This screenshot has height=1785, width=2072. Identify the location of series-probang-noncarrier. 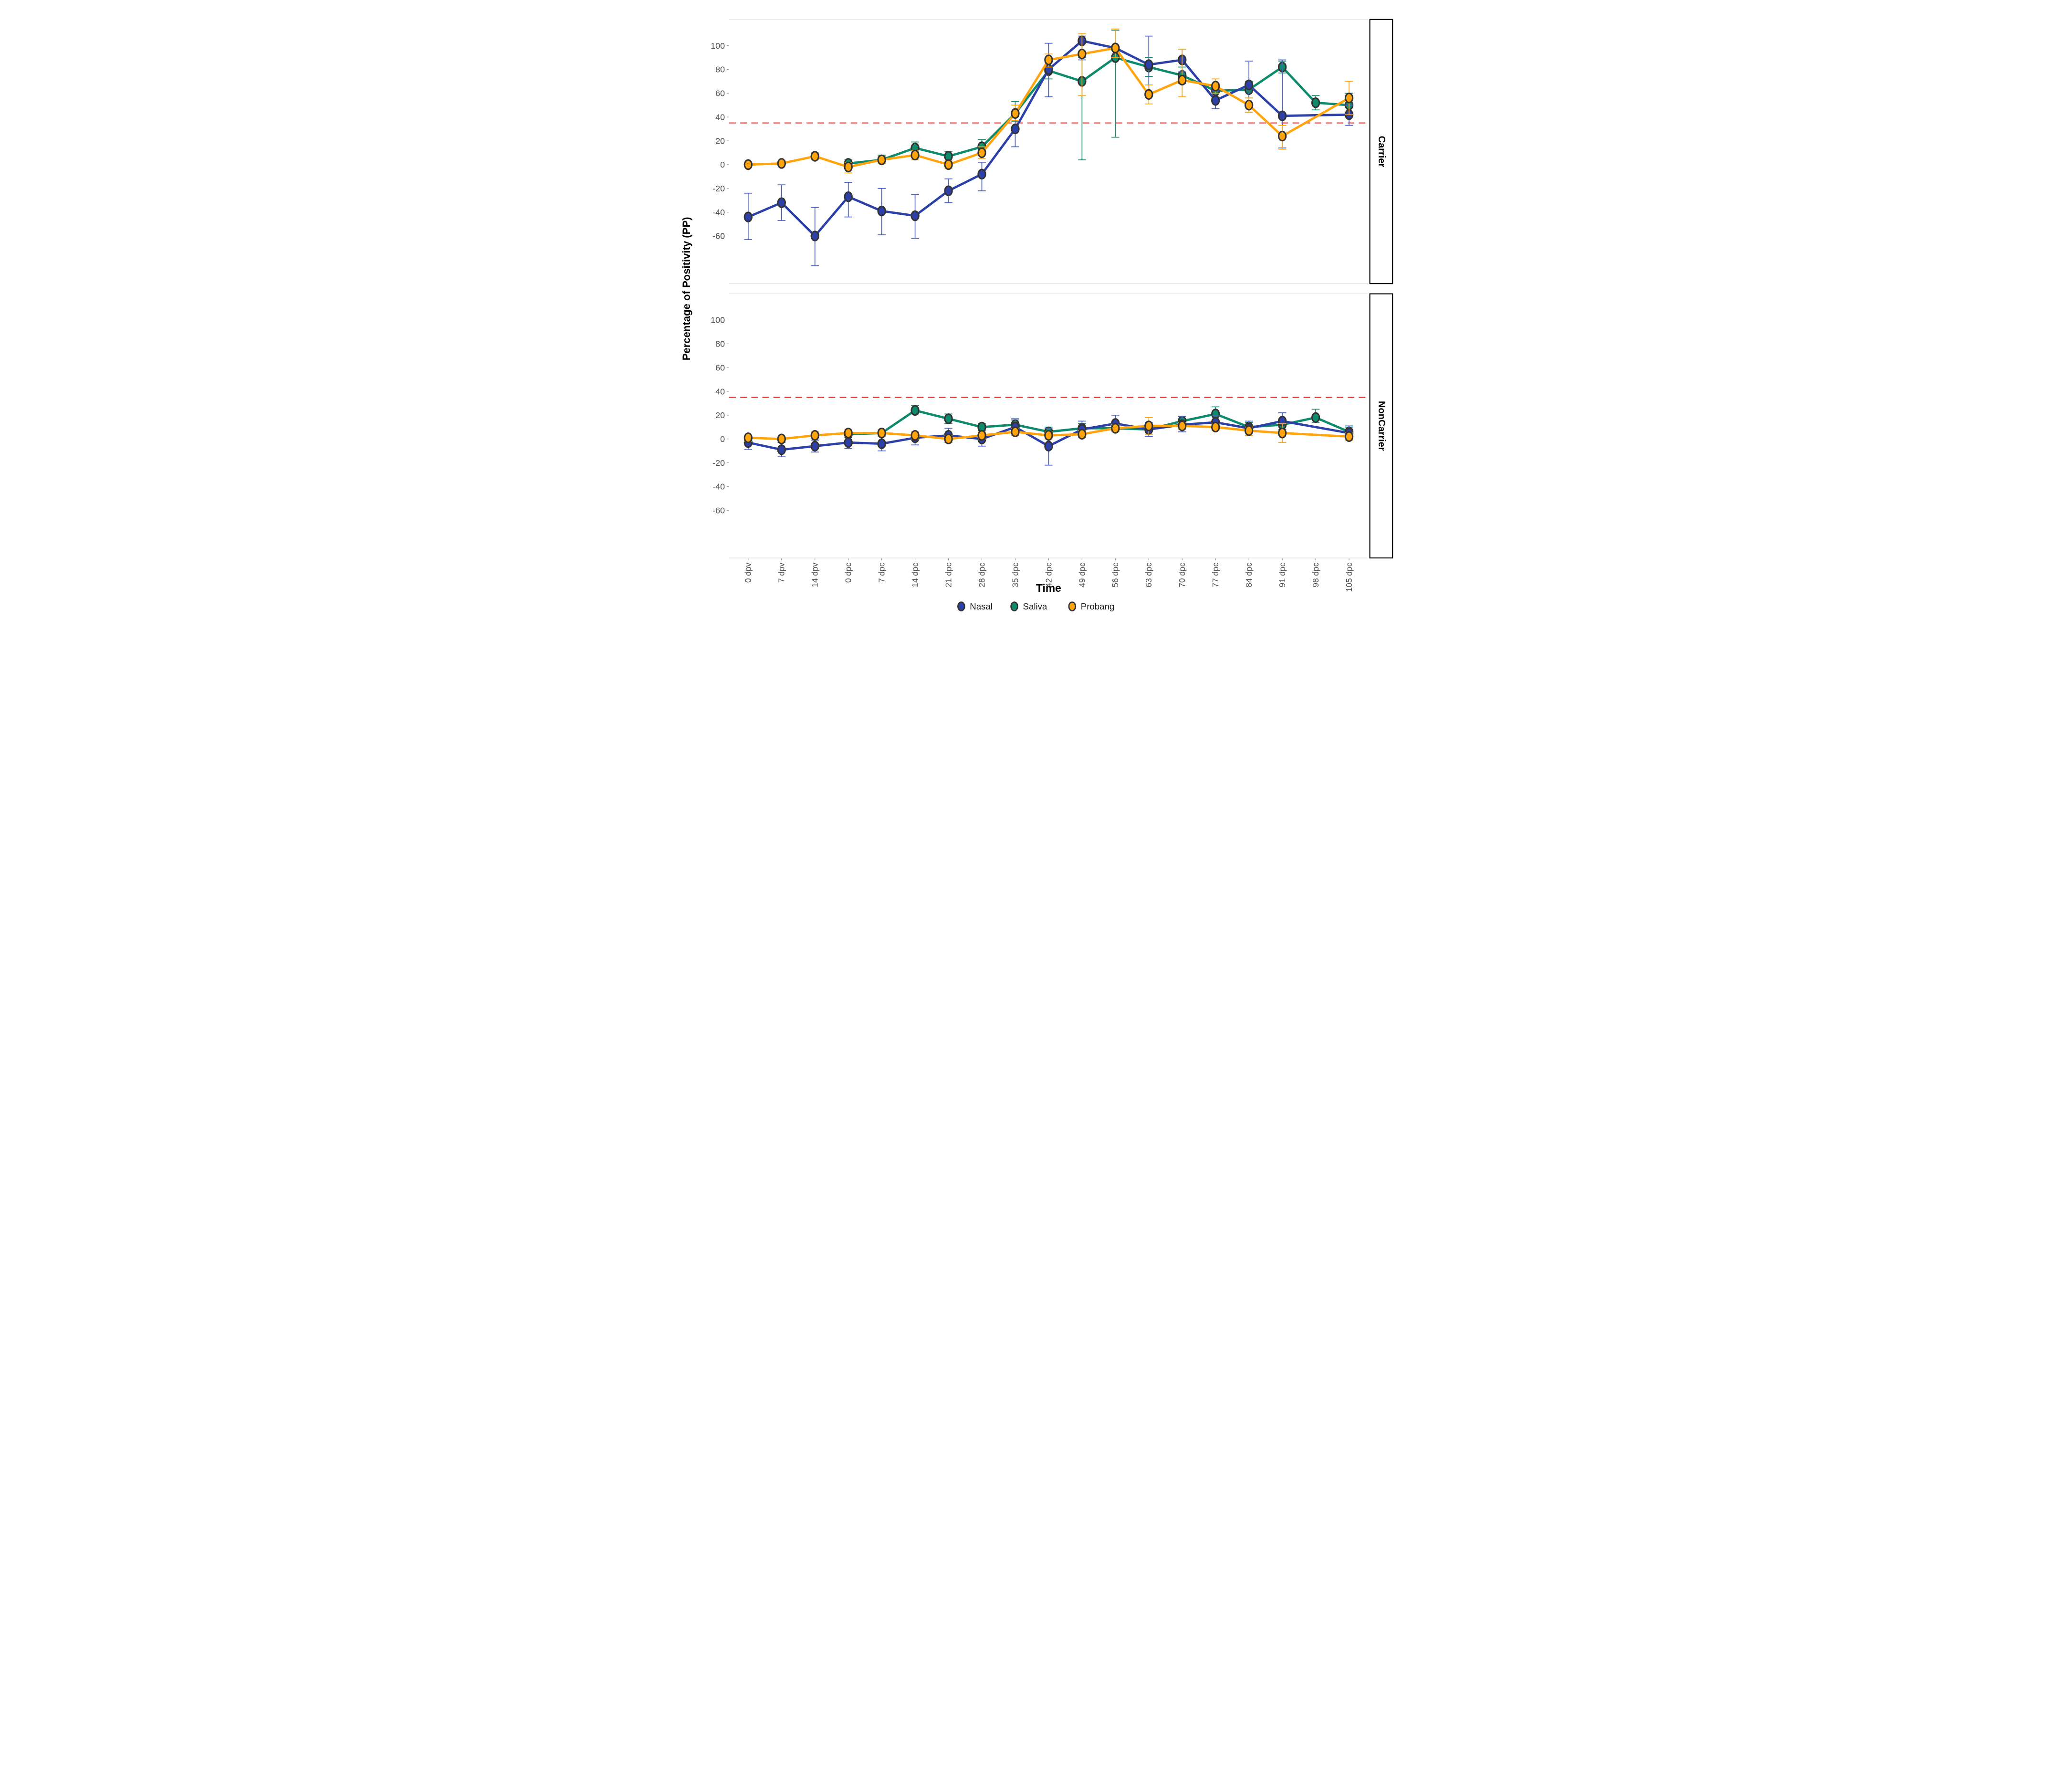
(1048, 430).